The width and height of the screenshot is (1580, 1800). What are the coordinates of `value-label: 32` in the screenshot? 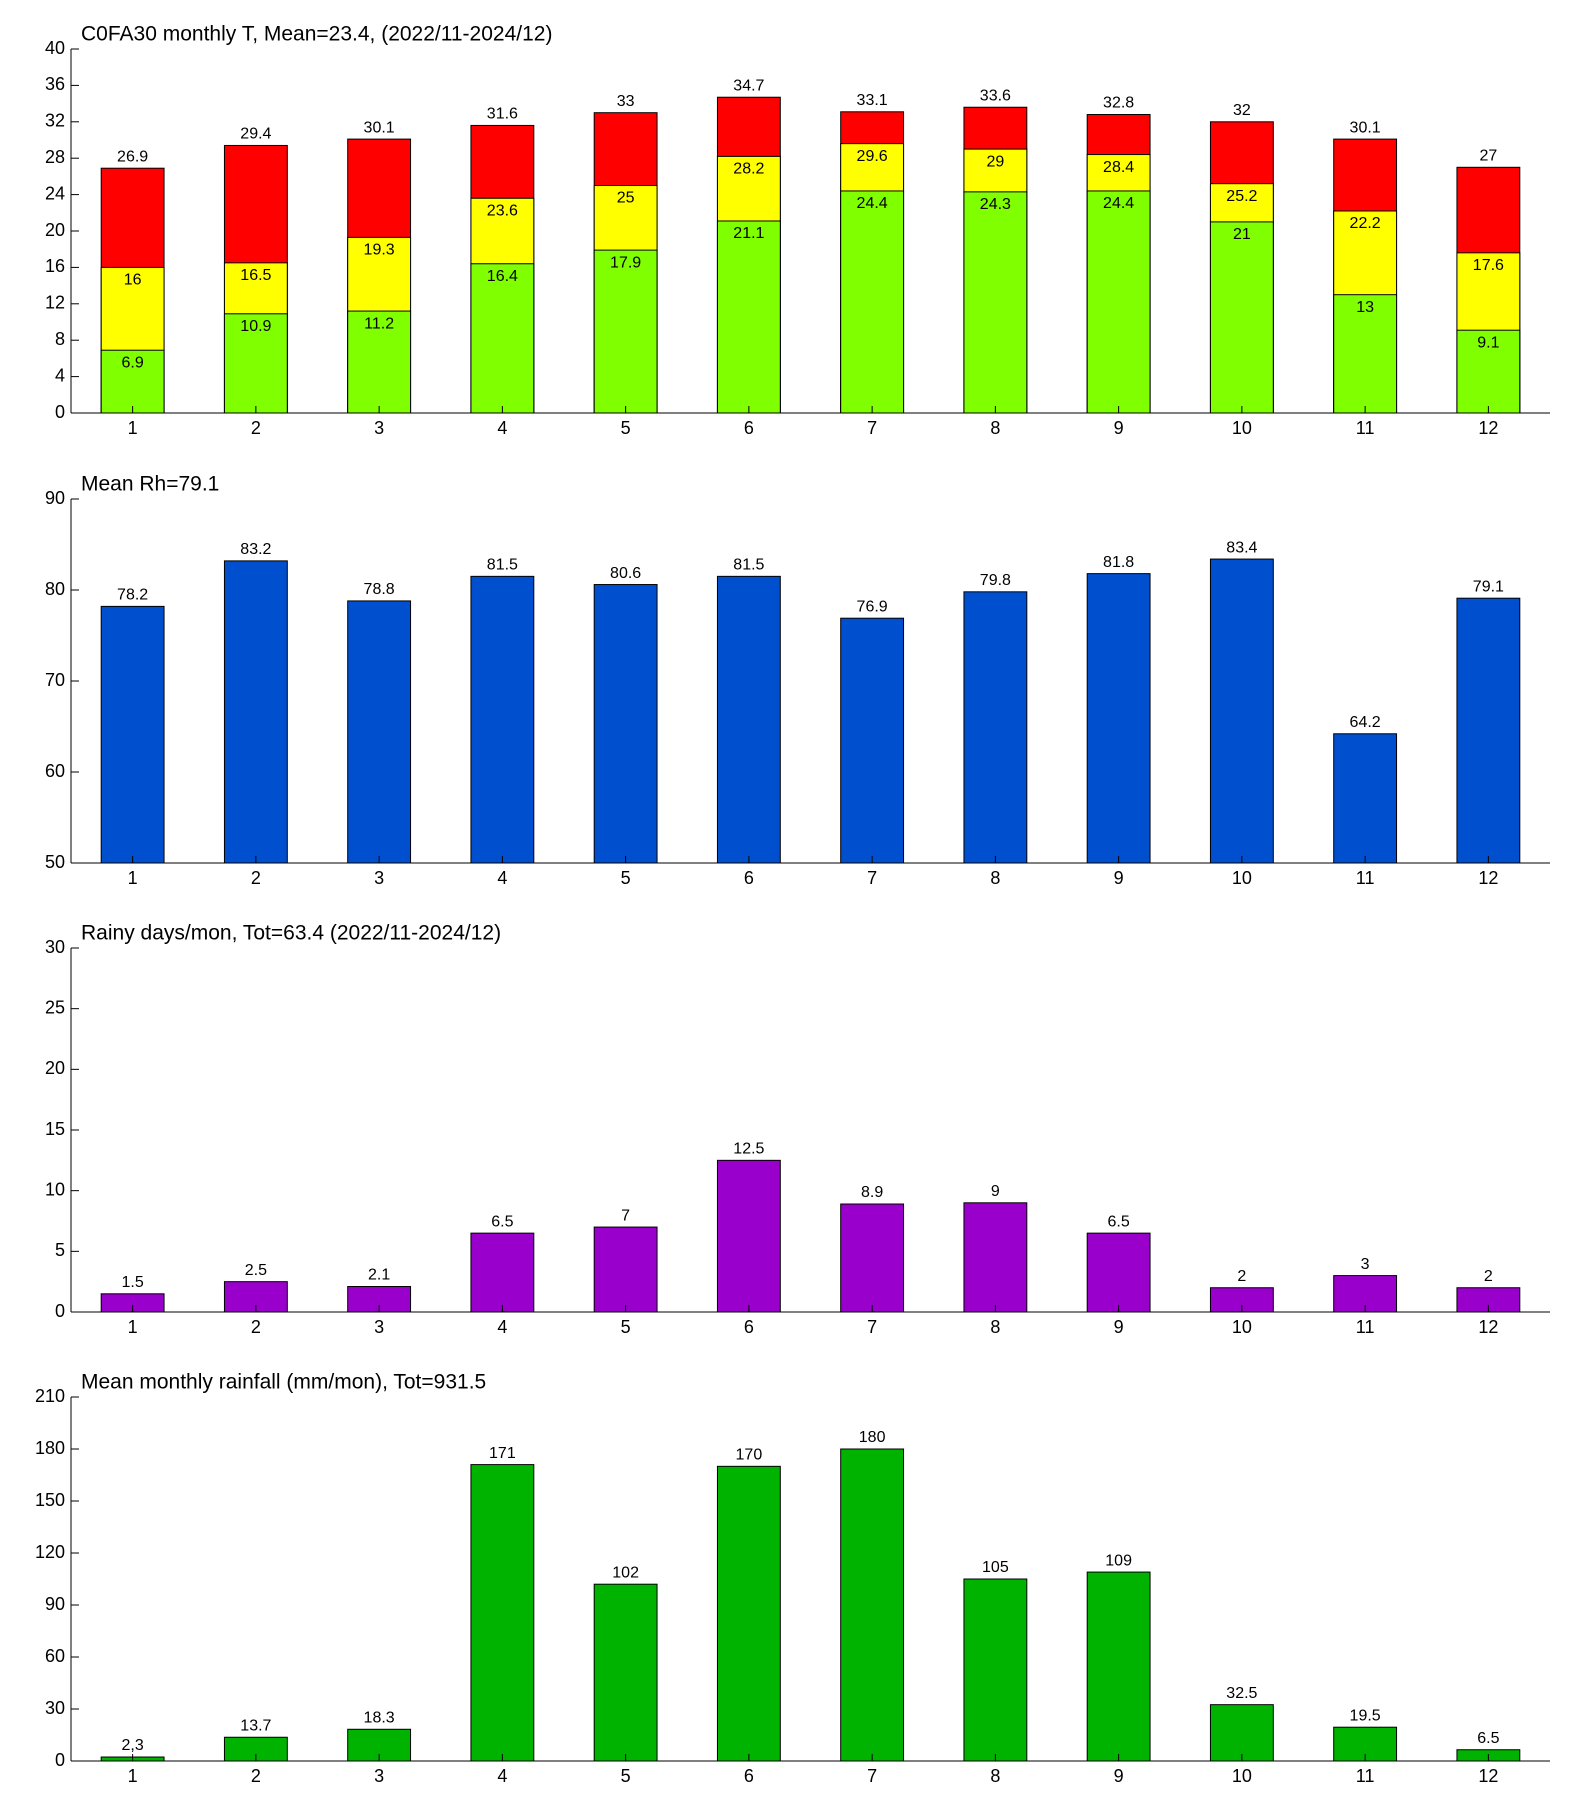 It's located at (1242, 110).